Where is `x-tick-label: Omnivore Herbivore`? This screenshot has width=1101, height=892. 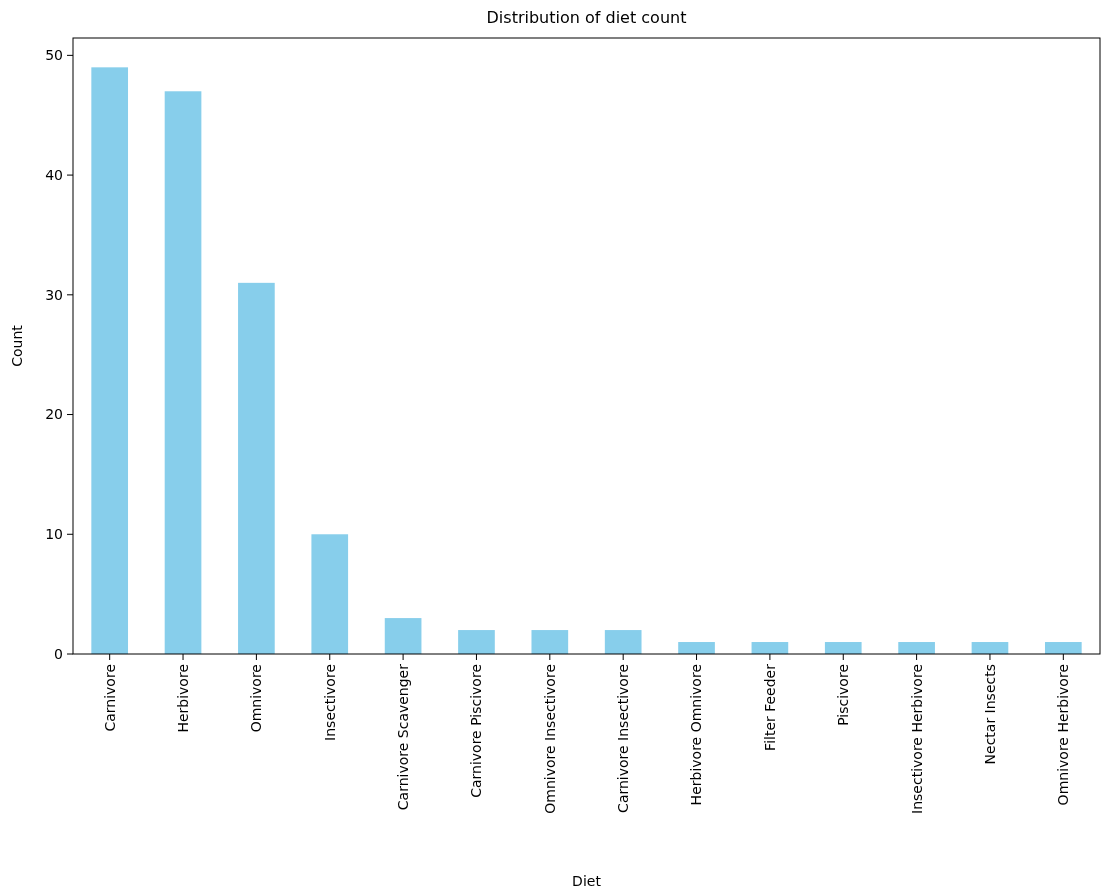
x-tick-label: Omnivore Herbivore is located at coordinates (1063, 735).